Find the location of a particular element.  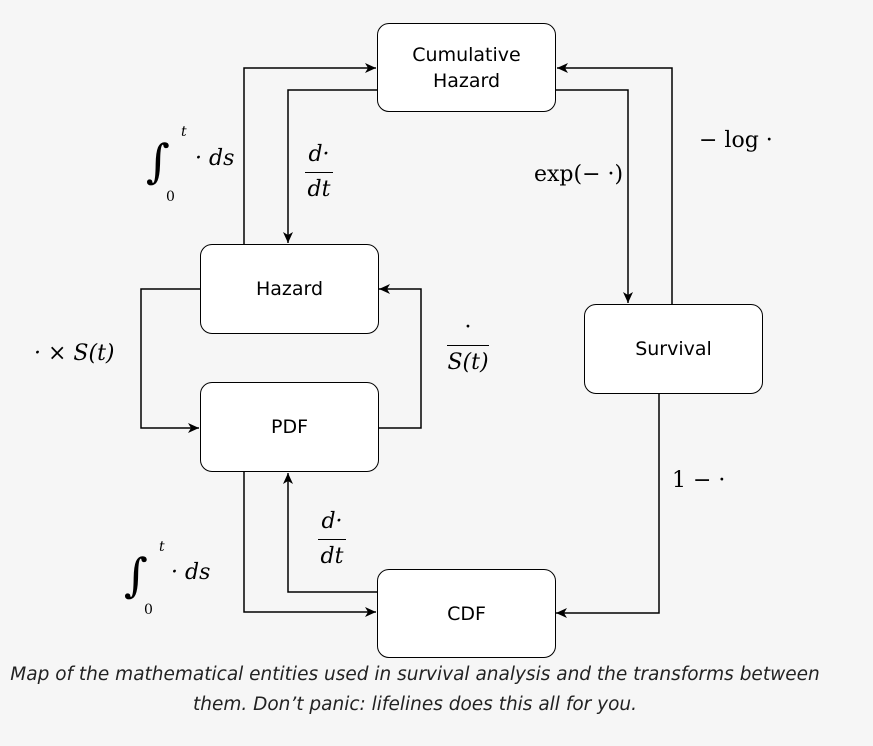

edge-hazard-to-pdf is located at coordinates (171, 360).